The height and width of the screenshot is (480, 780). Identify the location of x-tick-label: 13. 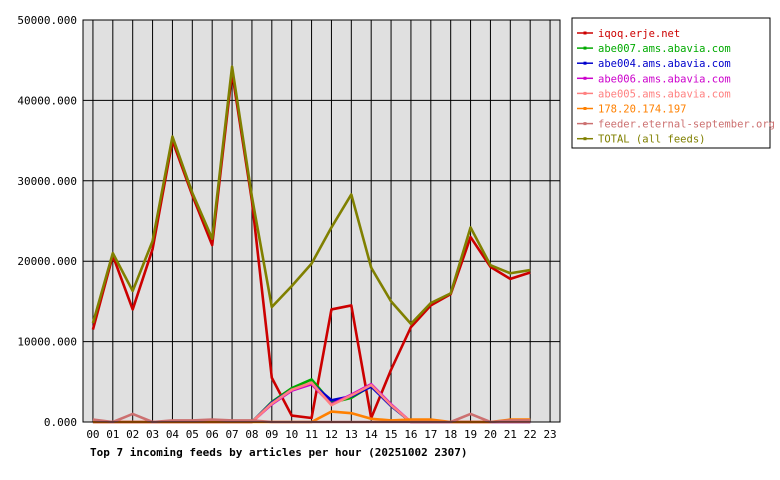
(351, 434).